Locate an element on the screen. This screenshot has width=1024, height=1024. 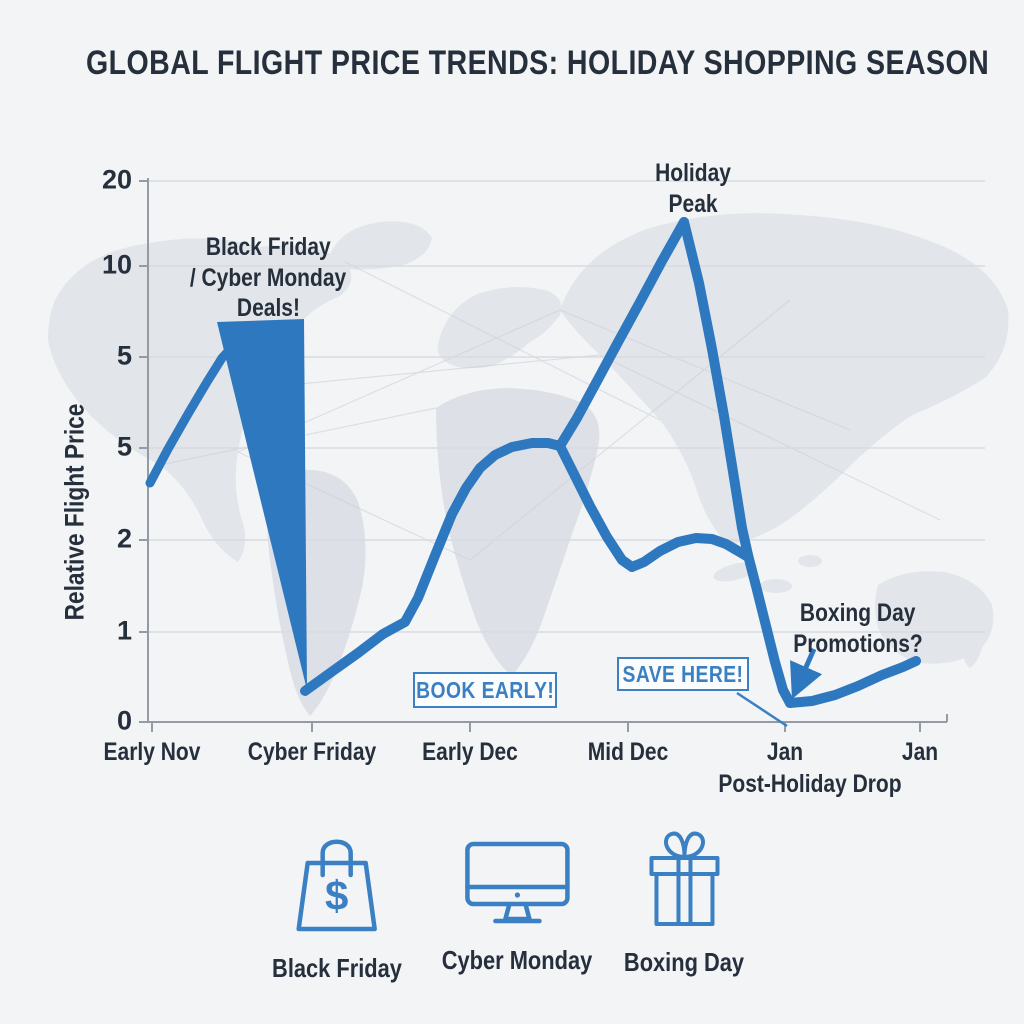
gift-icon is located at coordinates (684, 880).